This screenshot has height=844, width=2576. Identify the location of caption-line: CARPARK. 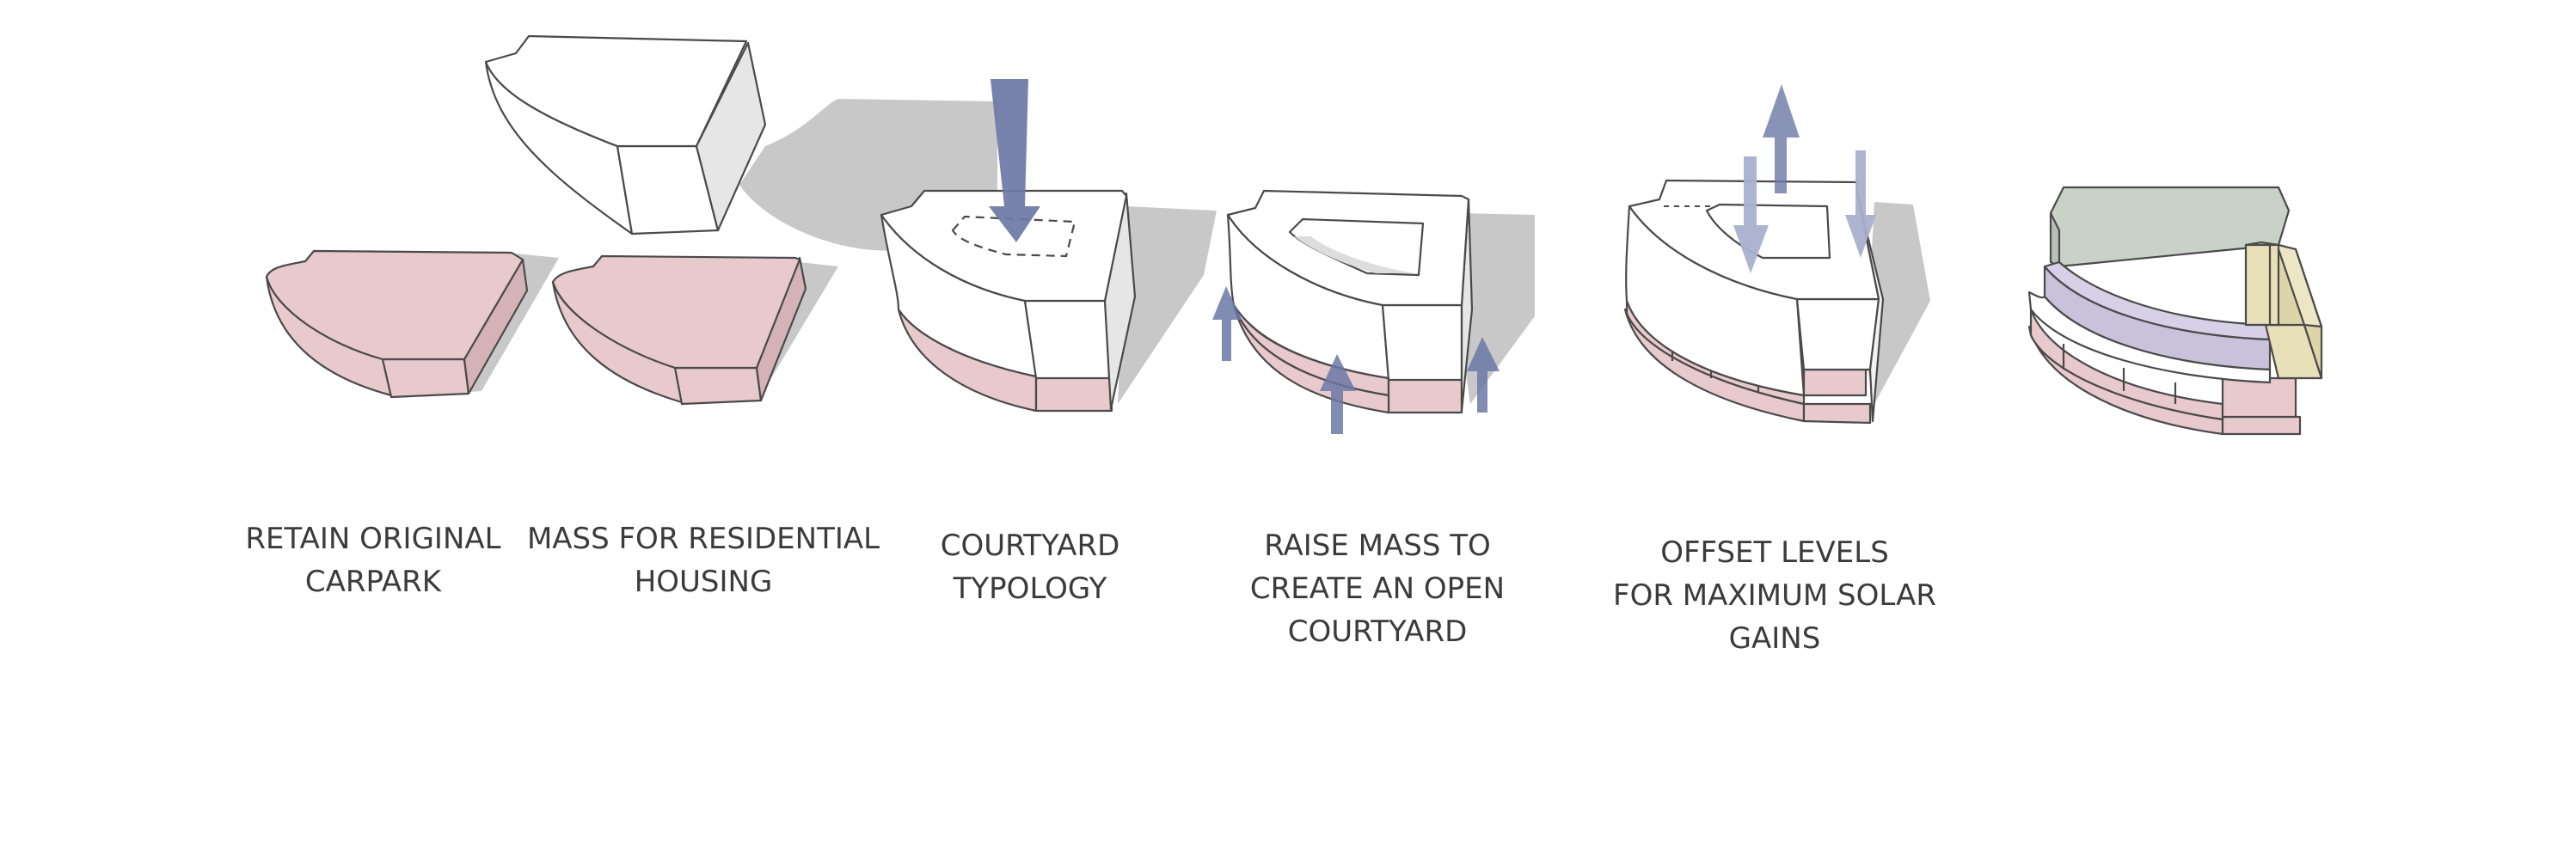
(373, 582).